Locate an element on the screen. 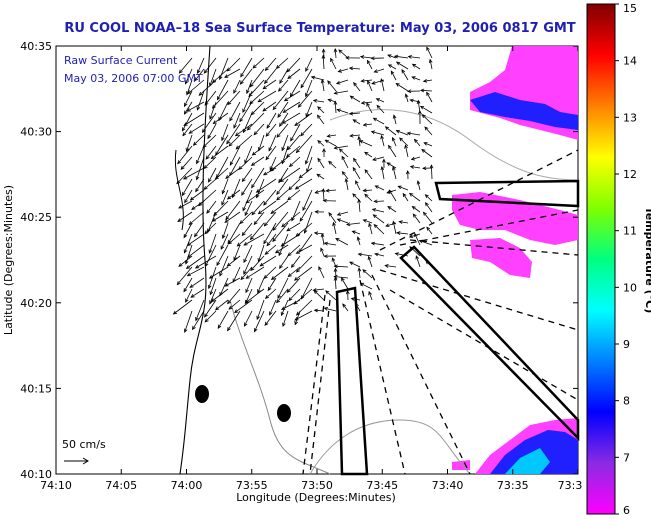  y-tick-label: 40:25 is located at coordinates (36, 217).